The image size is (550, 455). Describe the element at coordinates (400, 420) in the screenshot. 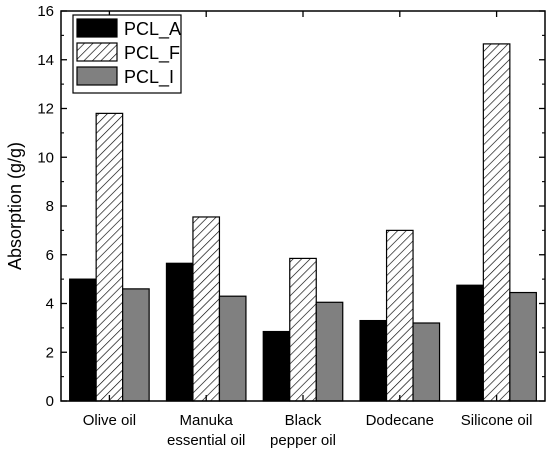

I see `x-tick-label: Dodecane` at that location.